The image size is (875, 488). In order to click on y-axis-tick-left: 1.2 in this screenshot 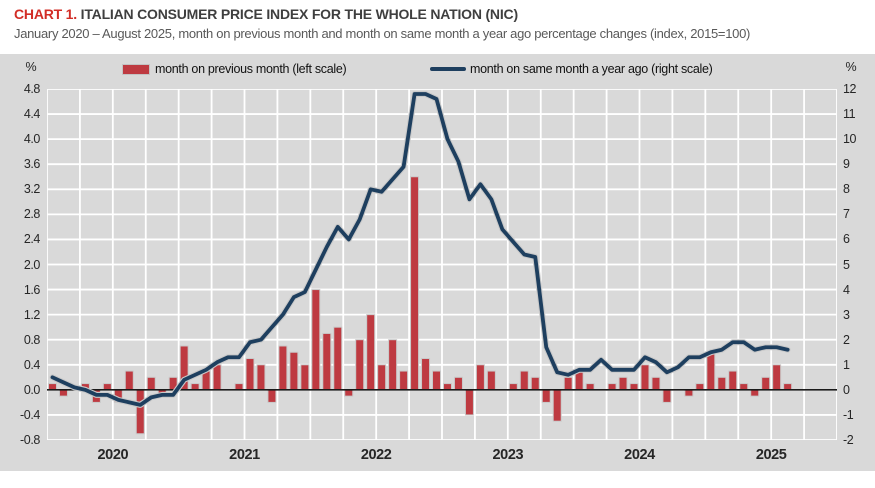, I will do `click(32, 314)`.